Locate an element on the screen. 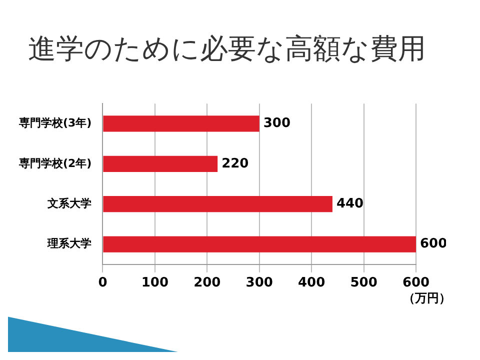  y-tick-label: 専門学校(3年) is located at coordinates (55, 123).